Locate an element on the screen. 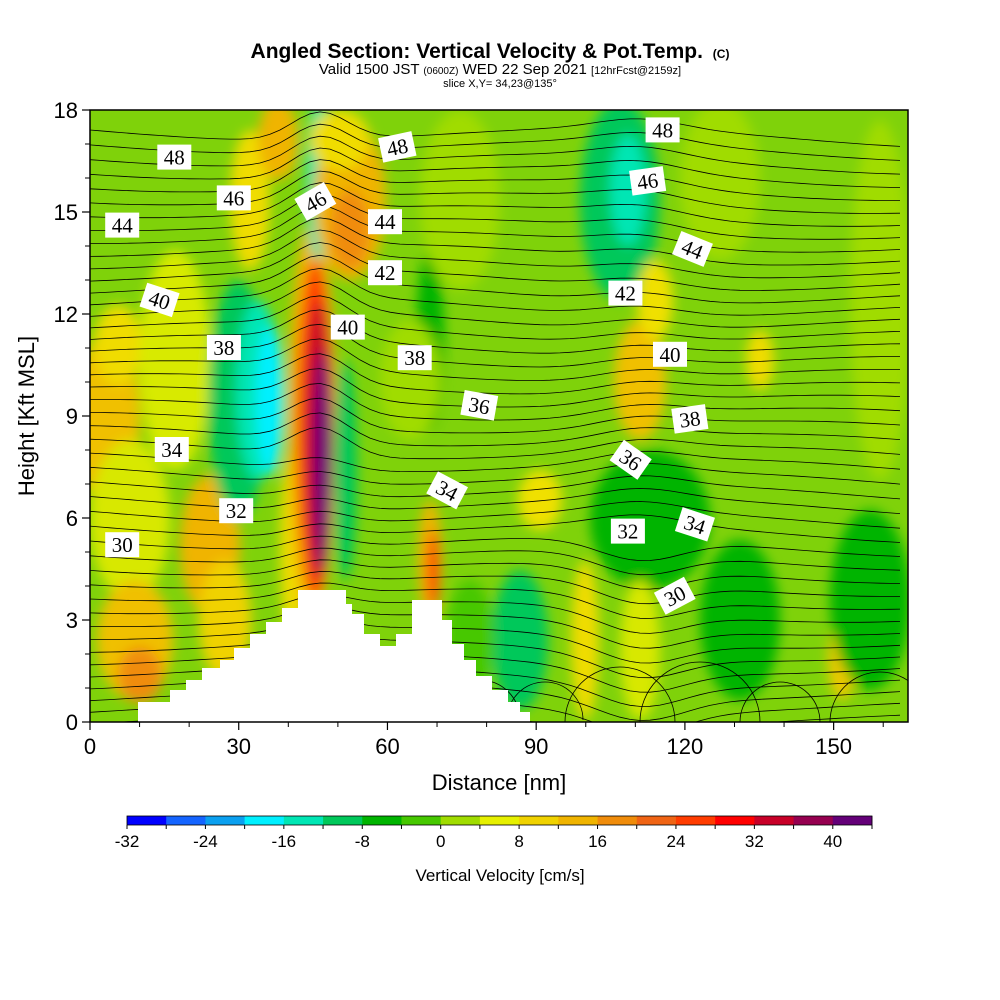  x-tick-label: 60 is located at coordinates (387, 746).